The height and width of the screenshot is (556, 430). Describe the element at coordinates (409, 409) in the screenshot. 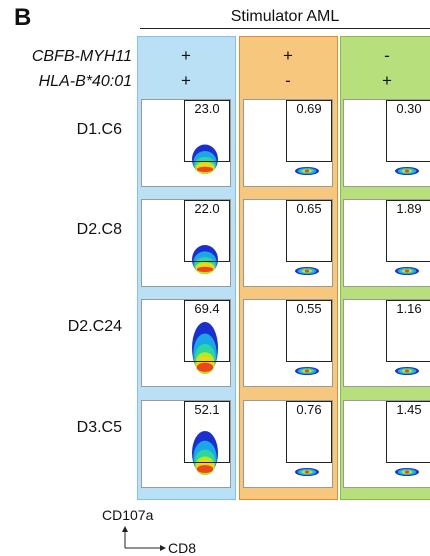

I see `gate-percentage: 1.45` at that location.